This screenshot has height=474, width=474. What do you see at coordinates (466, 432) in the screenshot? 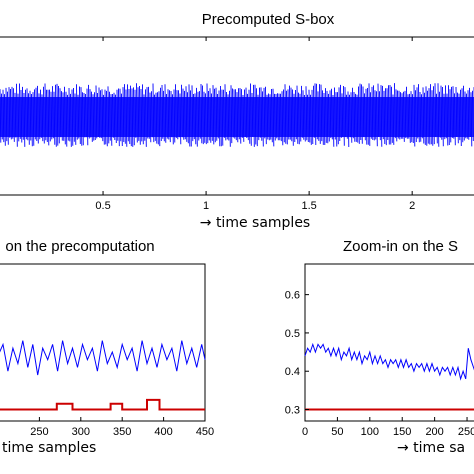
I see `bottom-right-xtick-label: 250` at bounding box center [466, 432].